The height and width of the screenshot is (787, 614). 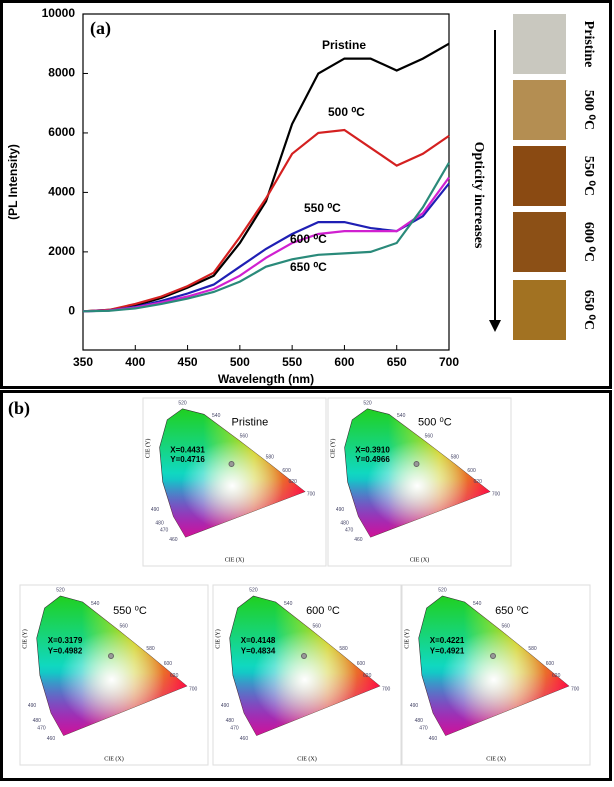 I want to click on cie-title: 600 ⁰C, so click(x=323, y=611).